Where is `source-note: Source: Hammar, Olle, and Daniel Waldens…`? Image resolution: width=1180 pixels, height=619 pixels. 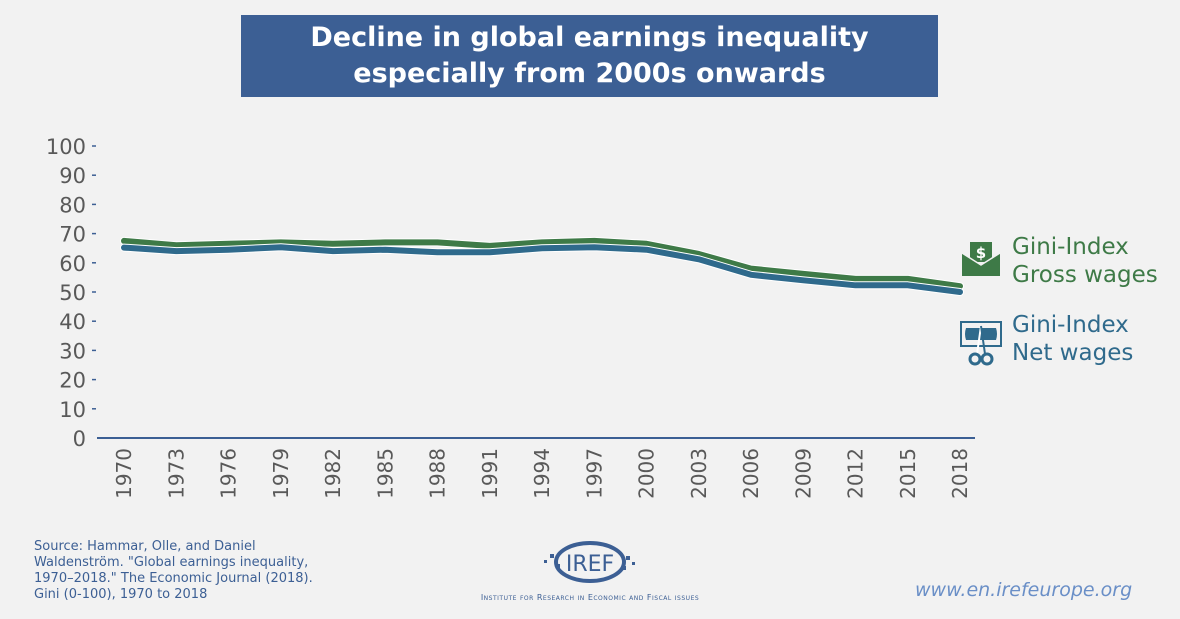
source-note: Source: Hammar, Olle, and Daniel Waldens… is located at coordinates (184, 571).